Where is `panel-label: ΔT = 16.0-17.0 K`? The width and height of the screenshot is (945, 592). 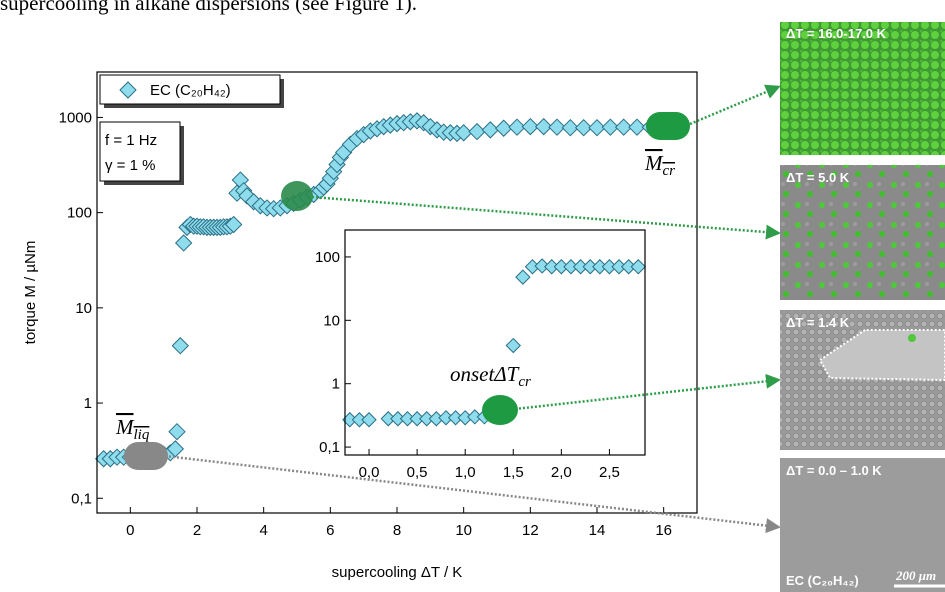 panel-label: ΔT = 16.0-17.0 K is located at coordinates (836, 33).